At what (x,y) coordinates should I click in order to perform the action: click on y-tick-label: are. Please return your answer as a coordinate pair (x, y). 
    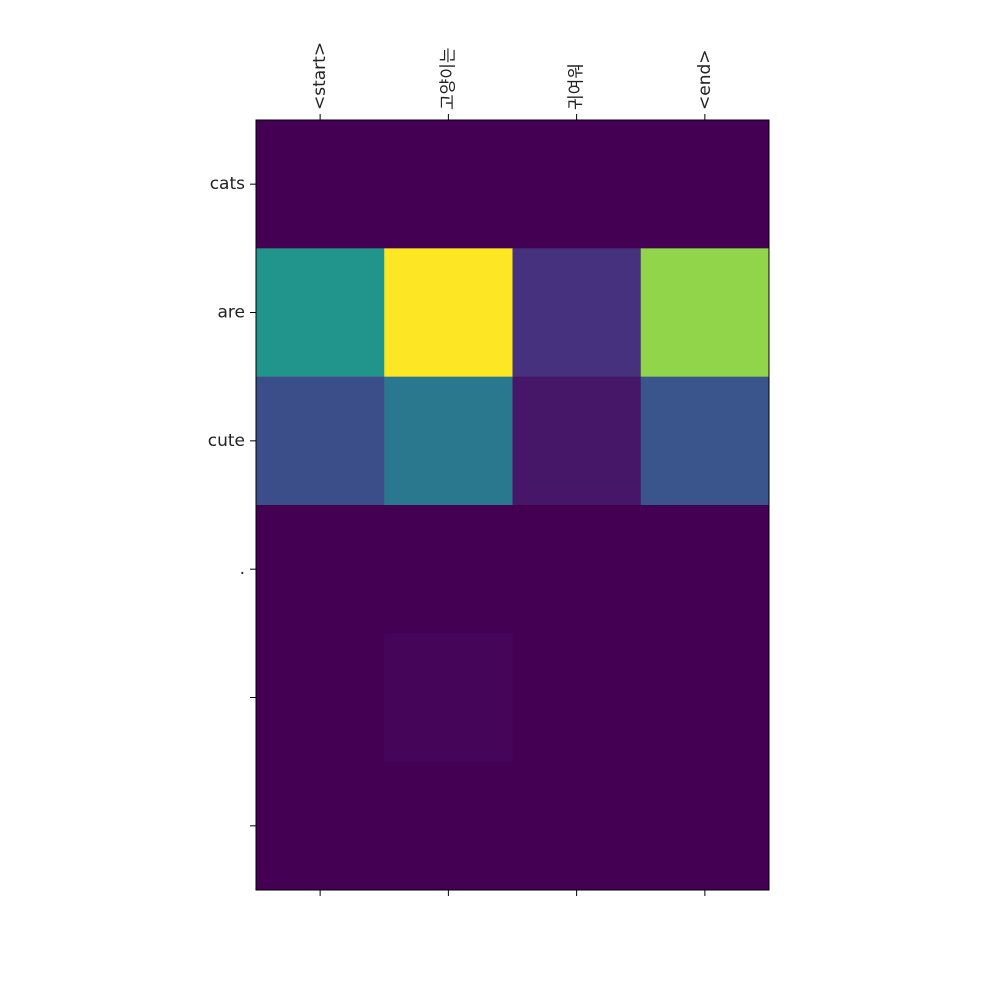
    Looking at the image, I should click on (232, 313).